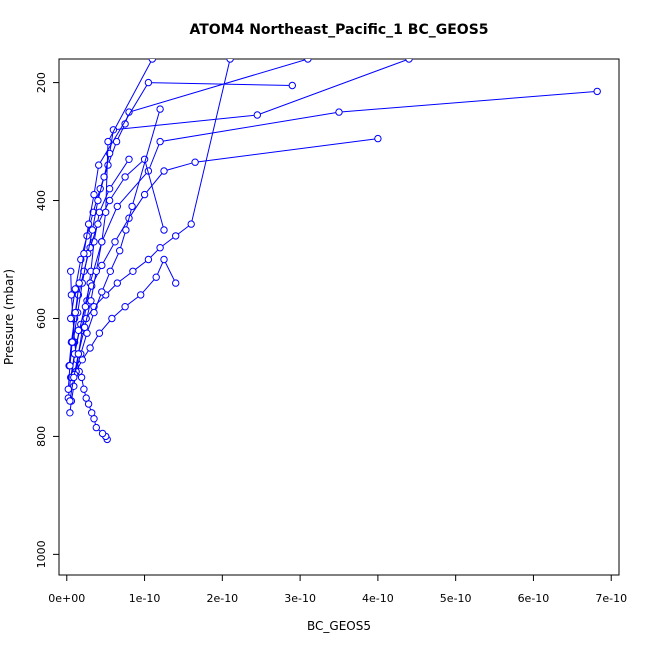 This screenshot has width=650, height=650. I want to click on x-tick-label: 4e-10, so click(378, 598).